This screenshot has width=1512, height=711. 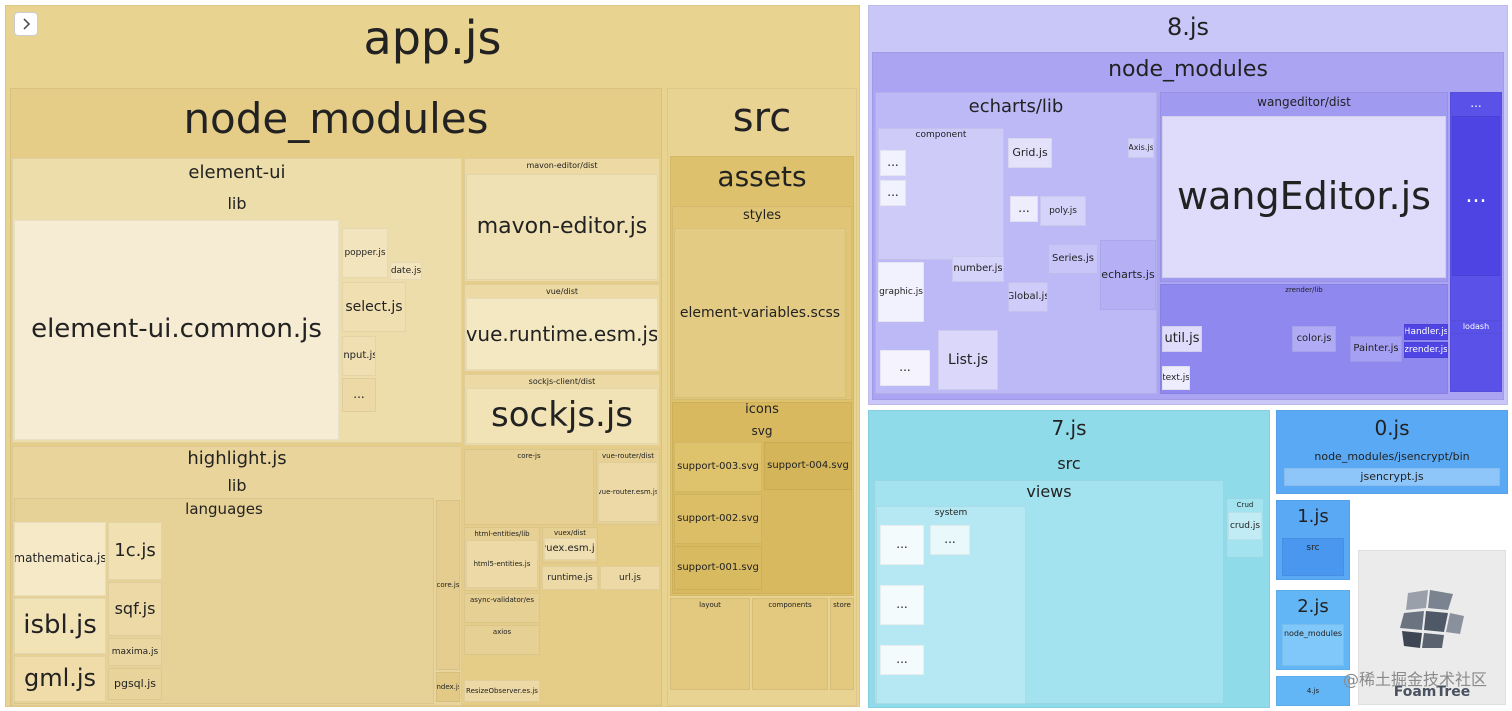 I want to click on treemap-cell: support-003.svg, so click(x=718, y=467).